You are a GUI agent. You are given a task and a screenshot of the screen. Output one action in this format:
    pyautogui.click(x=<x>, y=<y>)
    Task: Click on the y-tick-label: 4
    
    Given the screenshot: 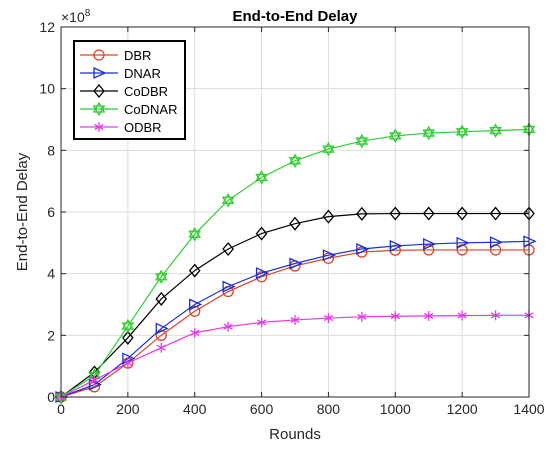 What is the action you would take?
    pyautogui.click(x=51, y=274)
    